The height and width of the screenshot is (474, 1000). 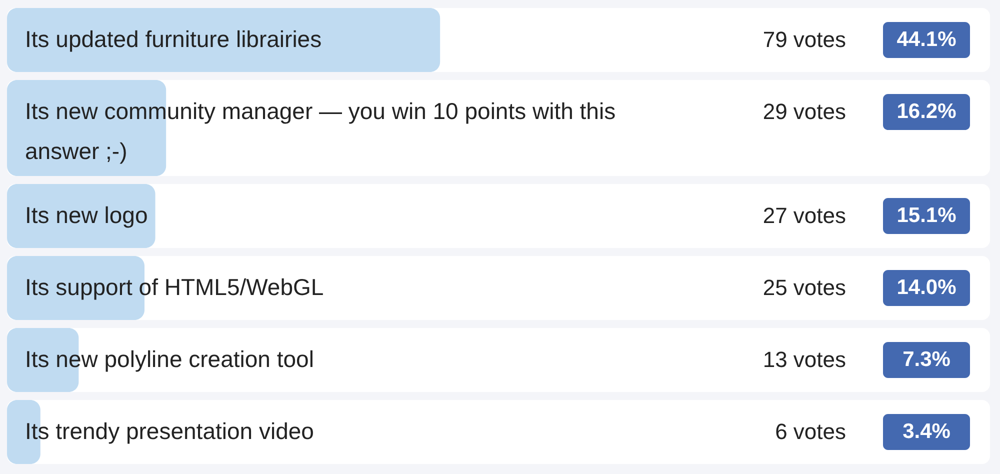 What do you see at coordinates (169, 359) in the screenshot?
I see `y-tick-label: Its new polyline creation tool` at bounding box center [169, 359].